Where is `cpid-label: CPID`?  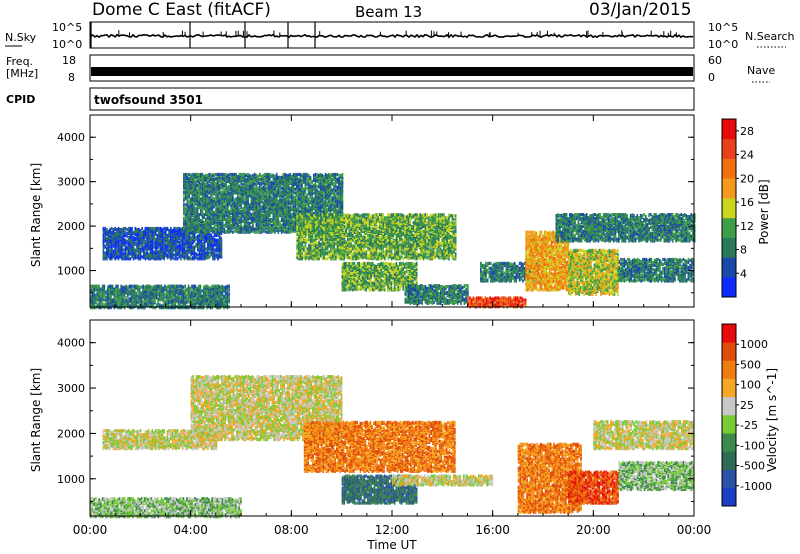 cpid-label: CPID is located at coordinates (20, 99).